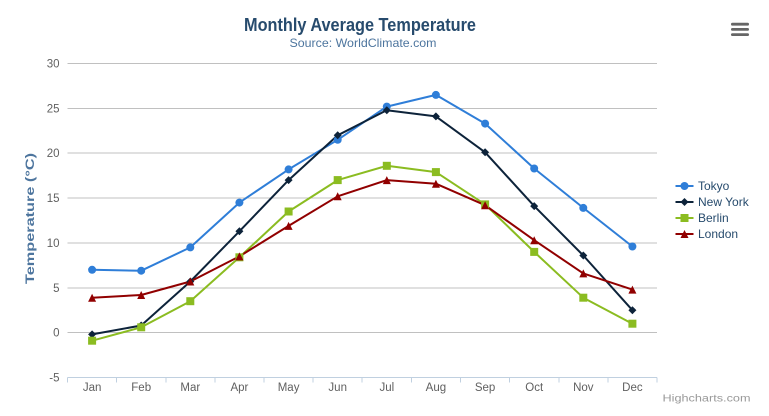  Describe the element at coordinates (632, 388) in the screenshot. I see `svg-text: Dec` at that location.